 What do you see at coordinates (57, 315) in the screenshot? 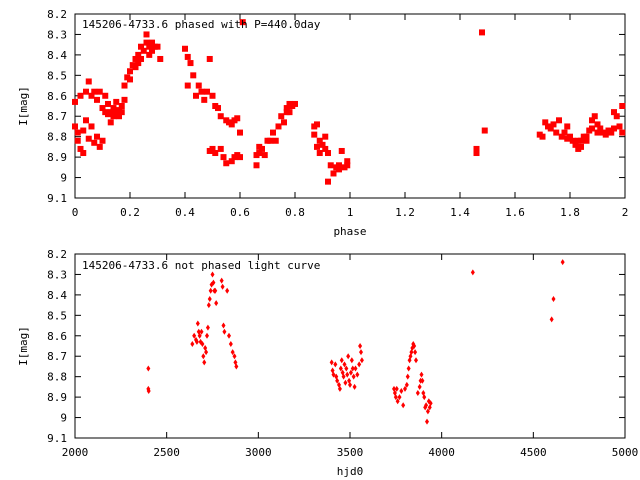
I see `y-tick-label-unphased: 8.5` at bounding box center [57, 315].